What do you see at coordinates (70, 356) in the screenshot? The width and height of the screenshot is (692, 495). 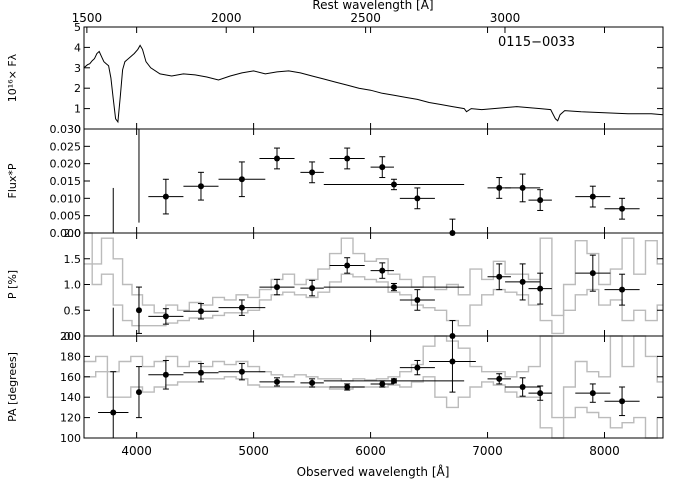 I see `y-tick-label: 180` at bounding box center [70, 356].